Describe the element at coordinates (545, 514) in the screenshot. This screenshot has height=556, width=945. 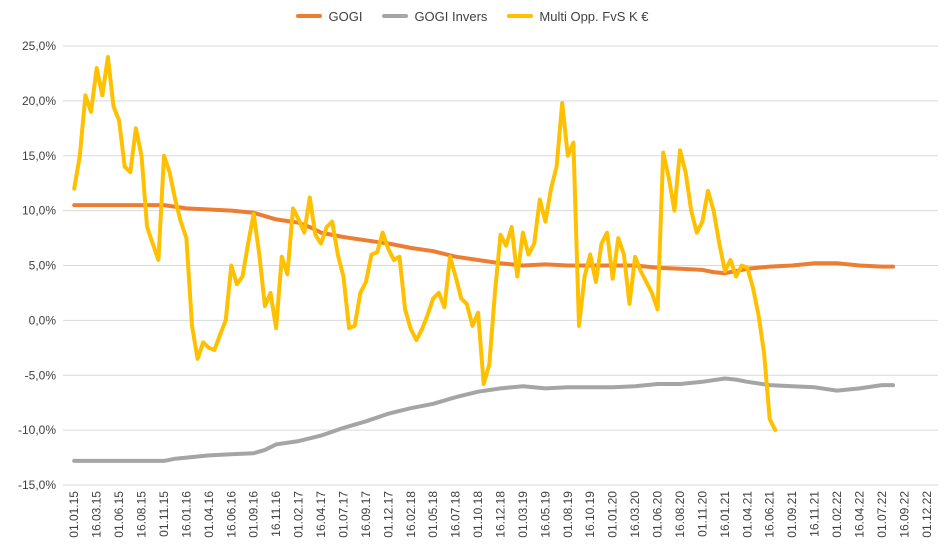
I see `x-tick-label: 16.05.19` at that location.